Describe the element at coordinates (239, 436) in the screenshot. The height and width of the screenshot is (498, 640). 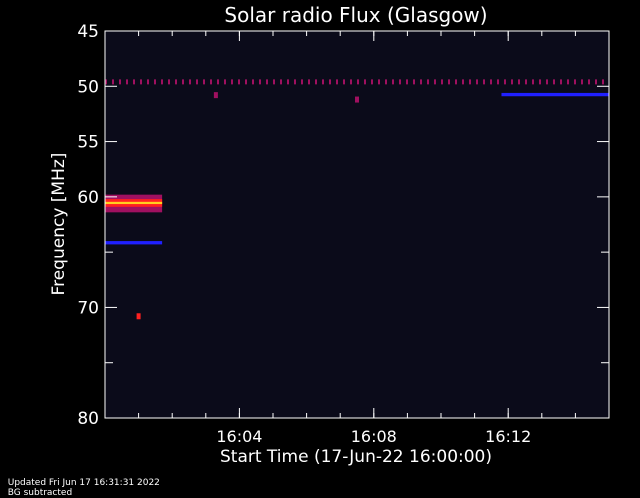
I see `x-tick-label: 16:04` at that location.